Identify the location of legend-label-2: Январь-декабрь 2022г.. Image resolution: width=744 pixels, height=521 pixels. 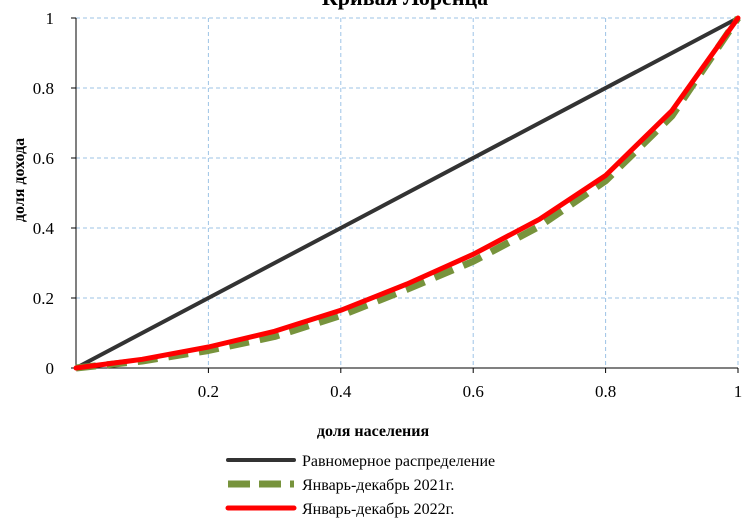
(378, 509).